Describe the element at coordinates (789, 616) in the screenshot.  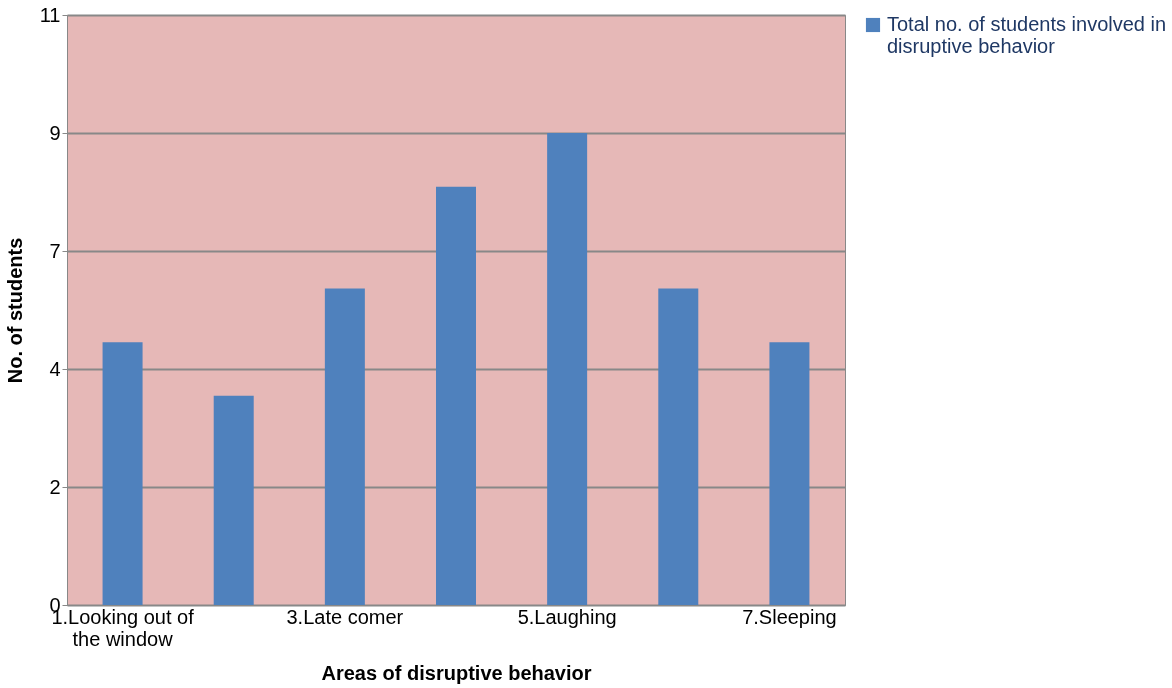
I see `x-tick-label: 7.Sleeping` at that location.